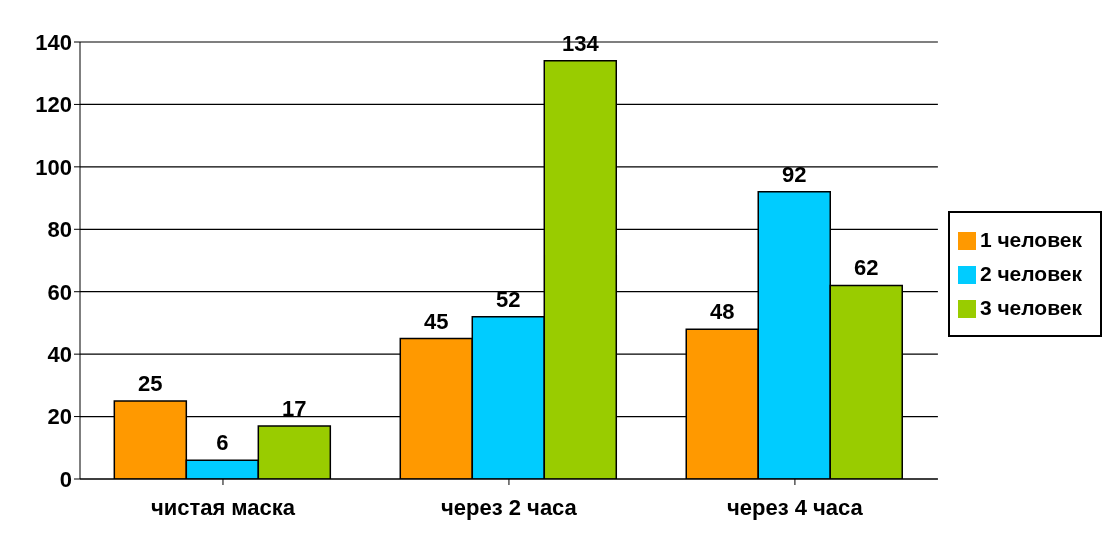 Image resolution: width=1110 pixels, height=547 pixels. Describe the element at coordinates (1030, 273) in the screenshot. I see `legend-label: 2 человек` at that location.